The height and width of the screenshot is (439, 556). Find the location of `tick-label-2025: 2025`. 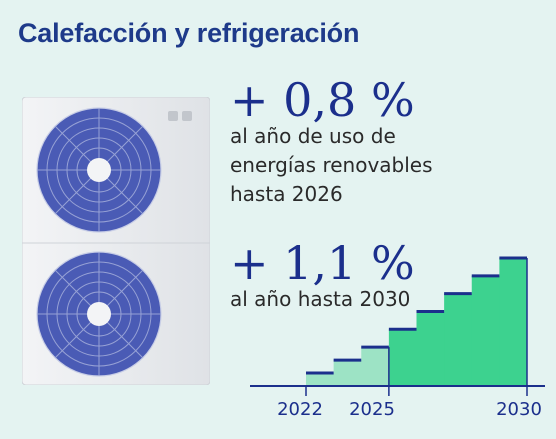

tick-label-2025: 2025 is located at coordinates (372, 409).